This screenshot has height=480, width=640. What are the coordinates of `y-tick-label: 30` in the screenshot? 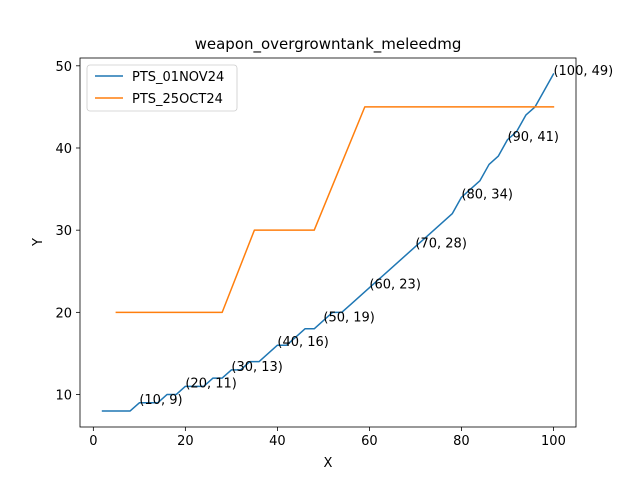 It's located at (63, 231).